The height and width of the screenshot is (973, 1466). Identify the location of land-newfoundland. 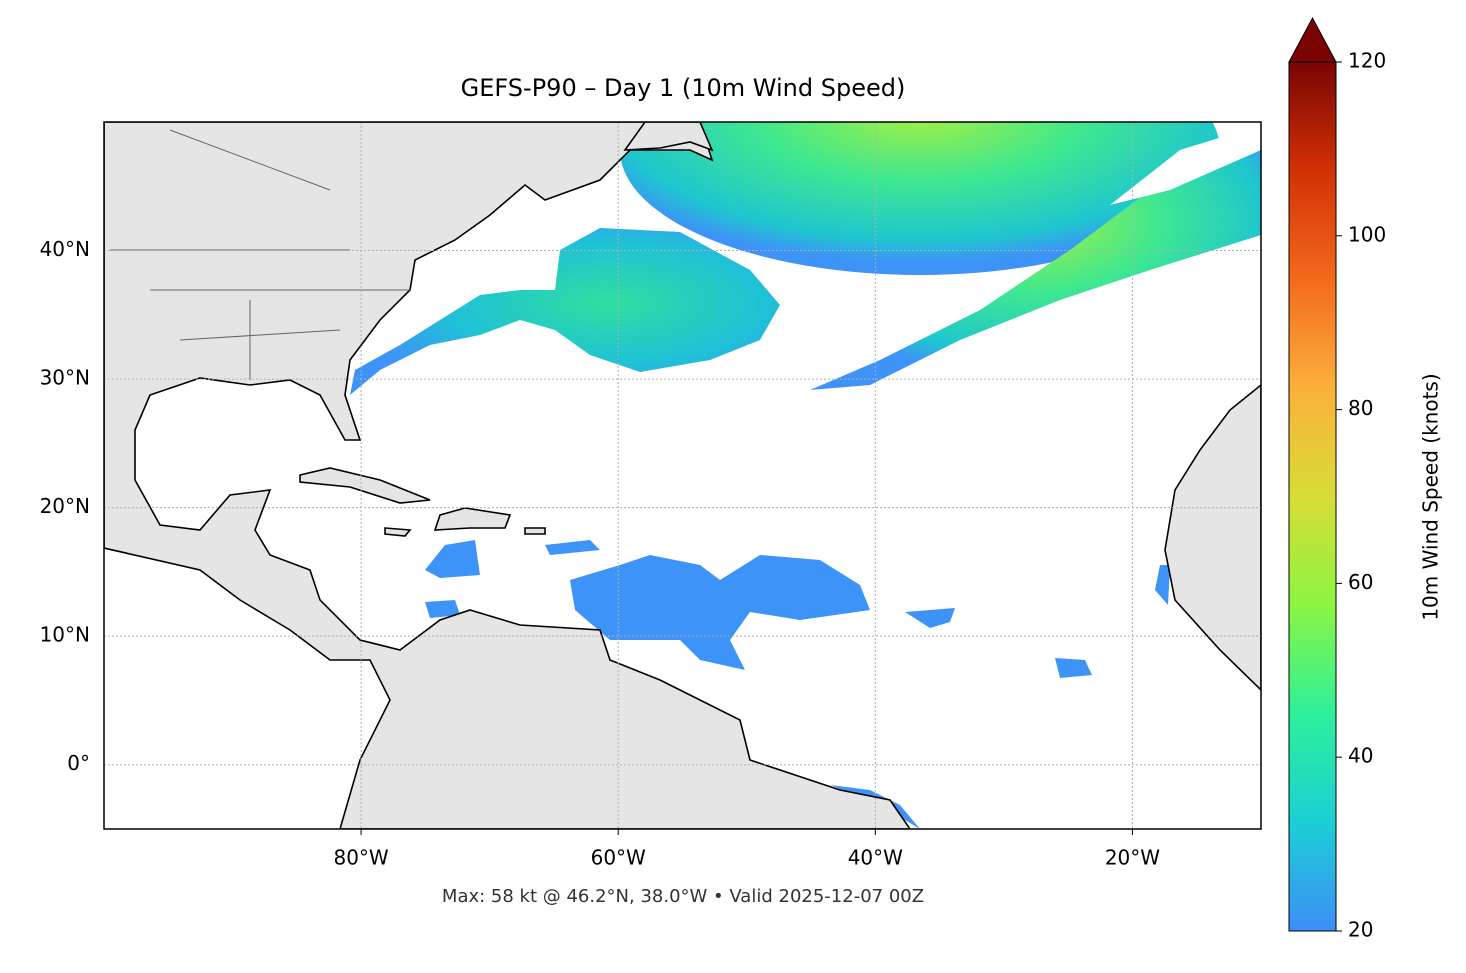
(668, 137).